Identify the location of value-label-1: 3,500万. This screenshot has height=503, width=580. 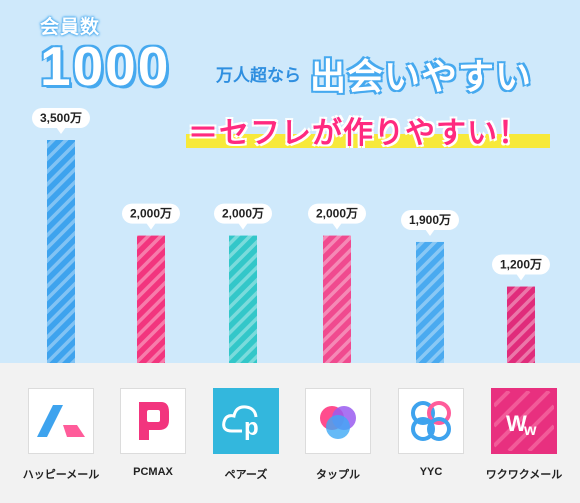
(61, 121).